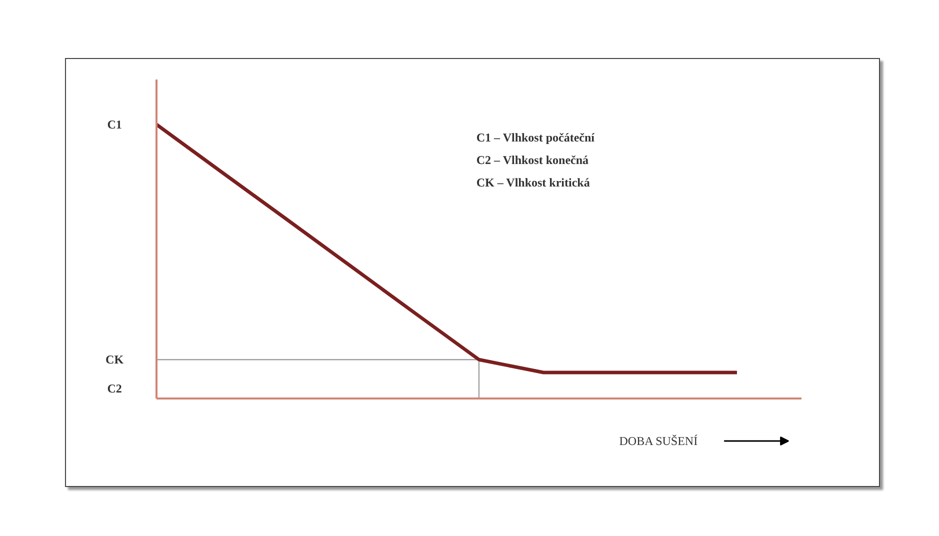  Describe the element at coordinates (114, 389) in the screenshot. I see `text: C2` at that location.